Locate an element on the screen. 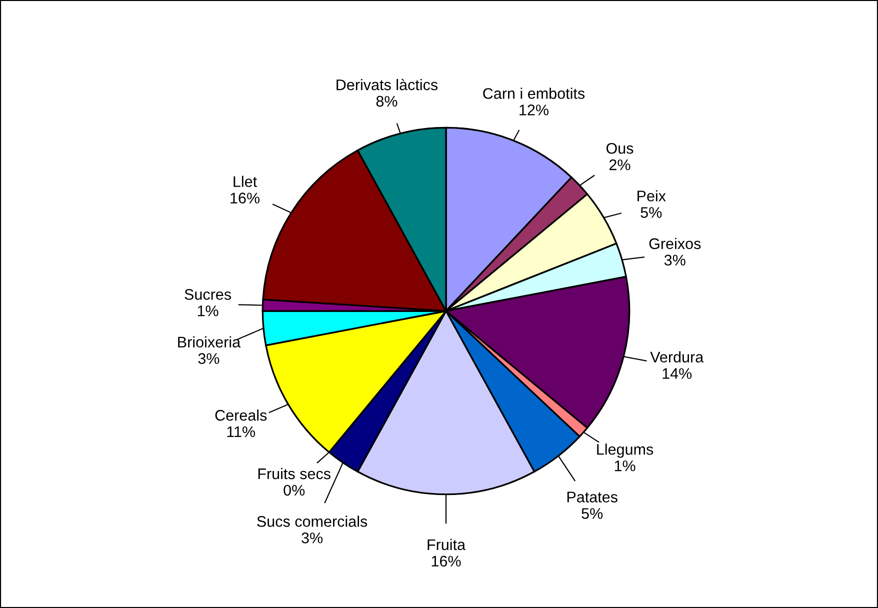 The height and width of the screenshot is (608, 878). slice-label: Sucs comercials is located at coordinates (312, 521).